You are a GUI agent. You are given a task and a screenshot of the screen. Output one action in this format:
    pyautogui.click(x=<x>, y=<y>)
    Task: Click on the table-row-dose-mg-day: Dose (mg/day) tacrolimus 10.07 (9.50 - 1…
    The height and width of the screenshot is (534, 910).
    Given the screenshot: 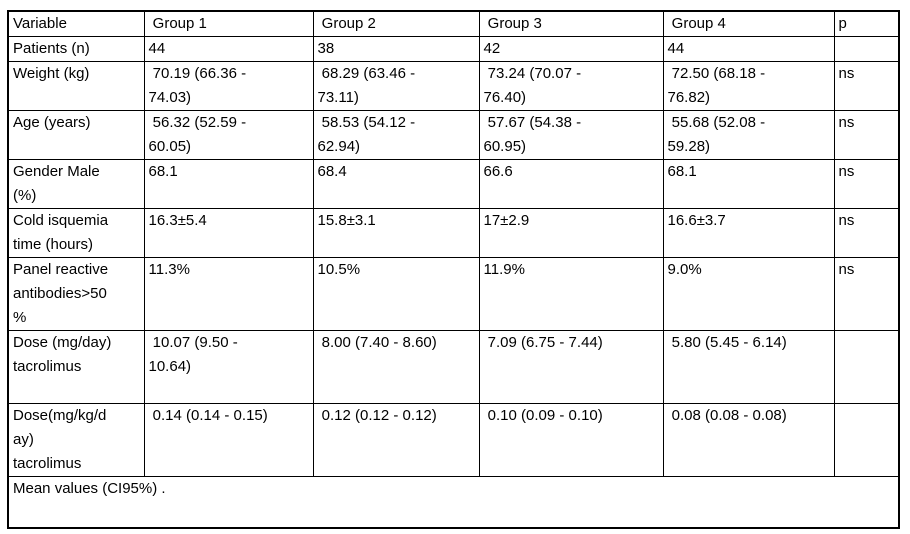 What is the action you would take?
    pyautogui.click(x=453, y=367)
    